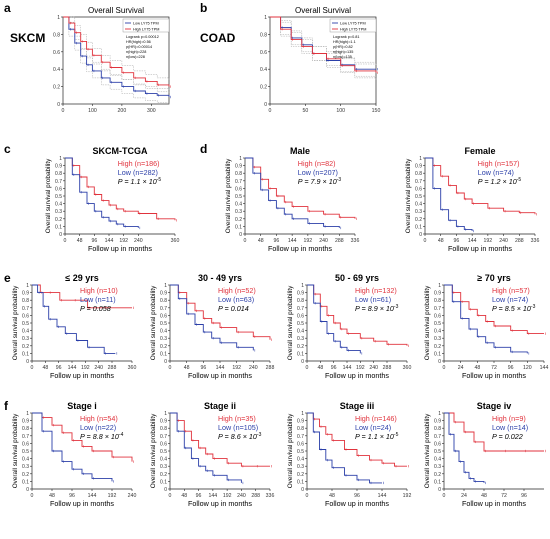 The width and height of the screenshot is (550, 539). Describe the element at coordinates (99, 418) in the screenshot. I see `high-count-label: High (n=54)` at that location.